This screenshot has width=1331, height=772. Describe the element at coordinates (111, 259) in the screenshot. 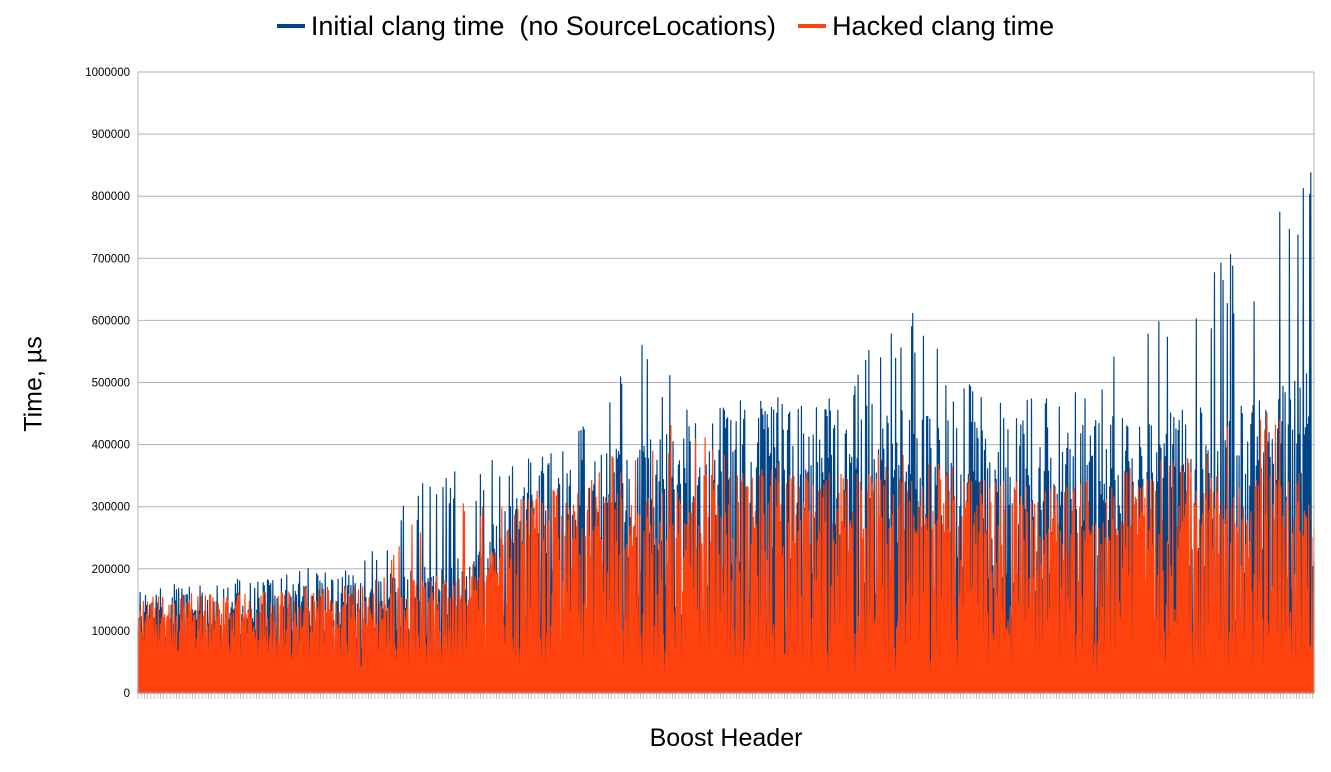

I see `y-tick-label-7: 700000` at that location.